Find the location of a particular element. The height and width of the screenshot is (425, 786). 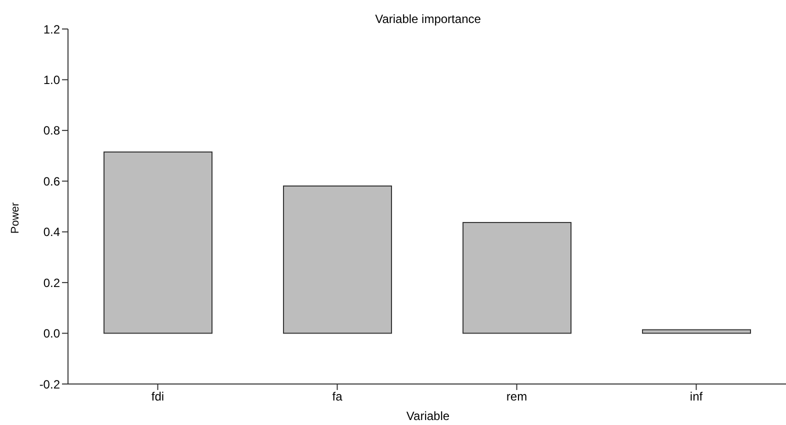

y-tick-label: -0.2 is located at coordinates (49, 384).